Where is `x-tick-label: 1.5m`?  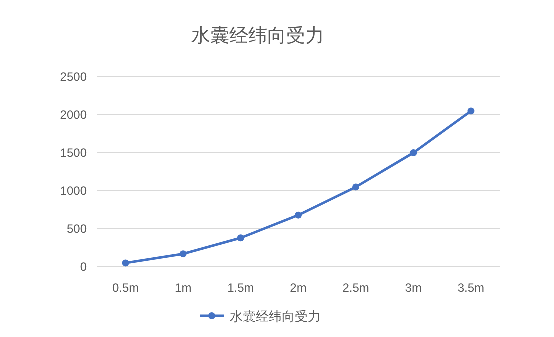 x-tick-label: 1.5m is located at coordinates (241, 288).